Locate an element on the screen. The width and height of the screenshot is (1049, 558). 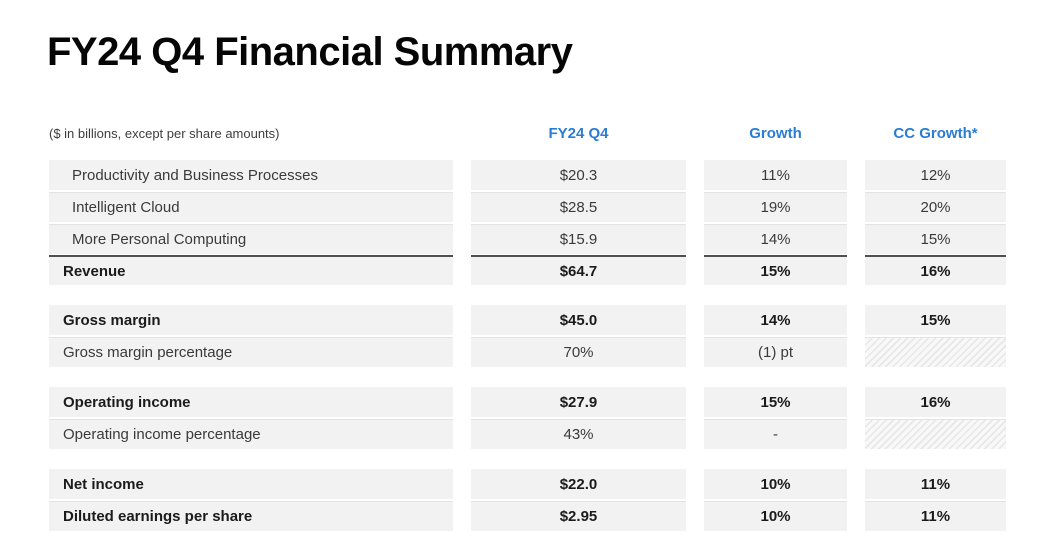
col-header-growth: Growth is located at coordinates (775, 133).